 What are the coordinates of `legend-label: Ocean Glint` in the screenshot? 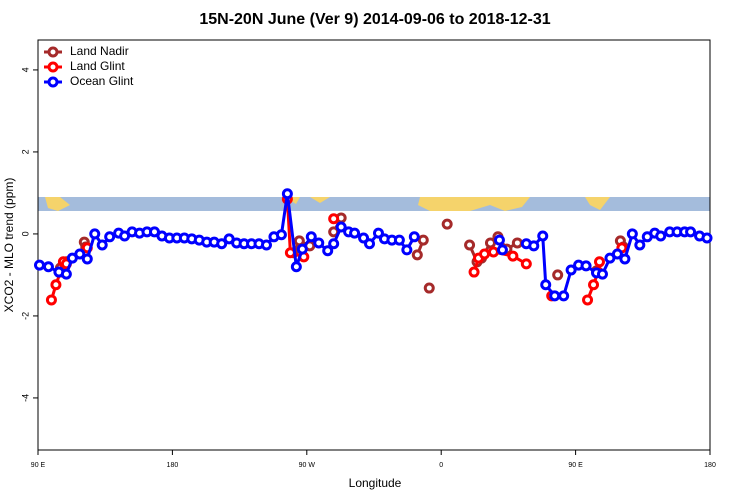 It's located at (102, 81).